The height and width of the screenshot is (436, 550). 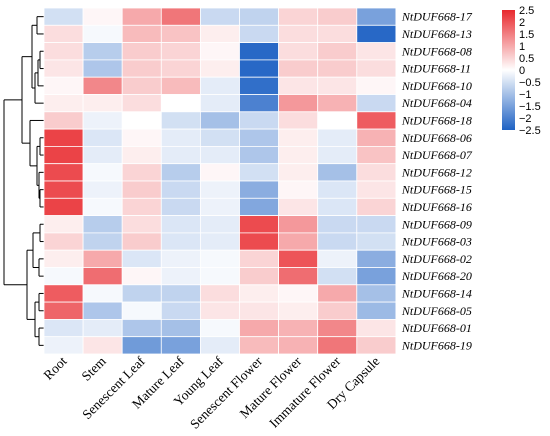 What do you see at coordinates (436, 69) in the screenshot?
I see `row-label: NtDUF668-11` at bounding box center [436, 69].